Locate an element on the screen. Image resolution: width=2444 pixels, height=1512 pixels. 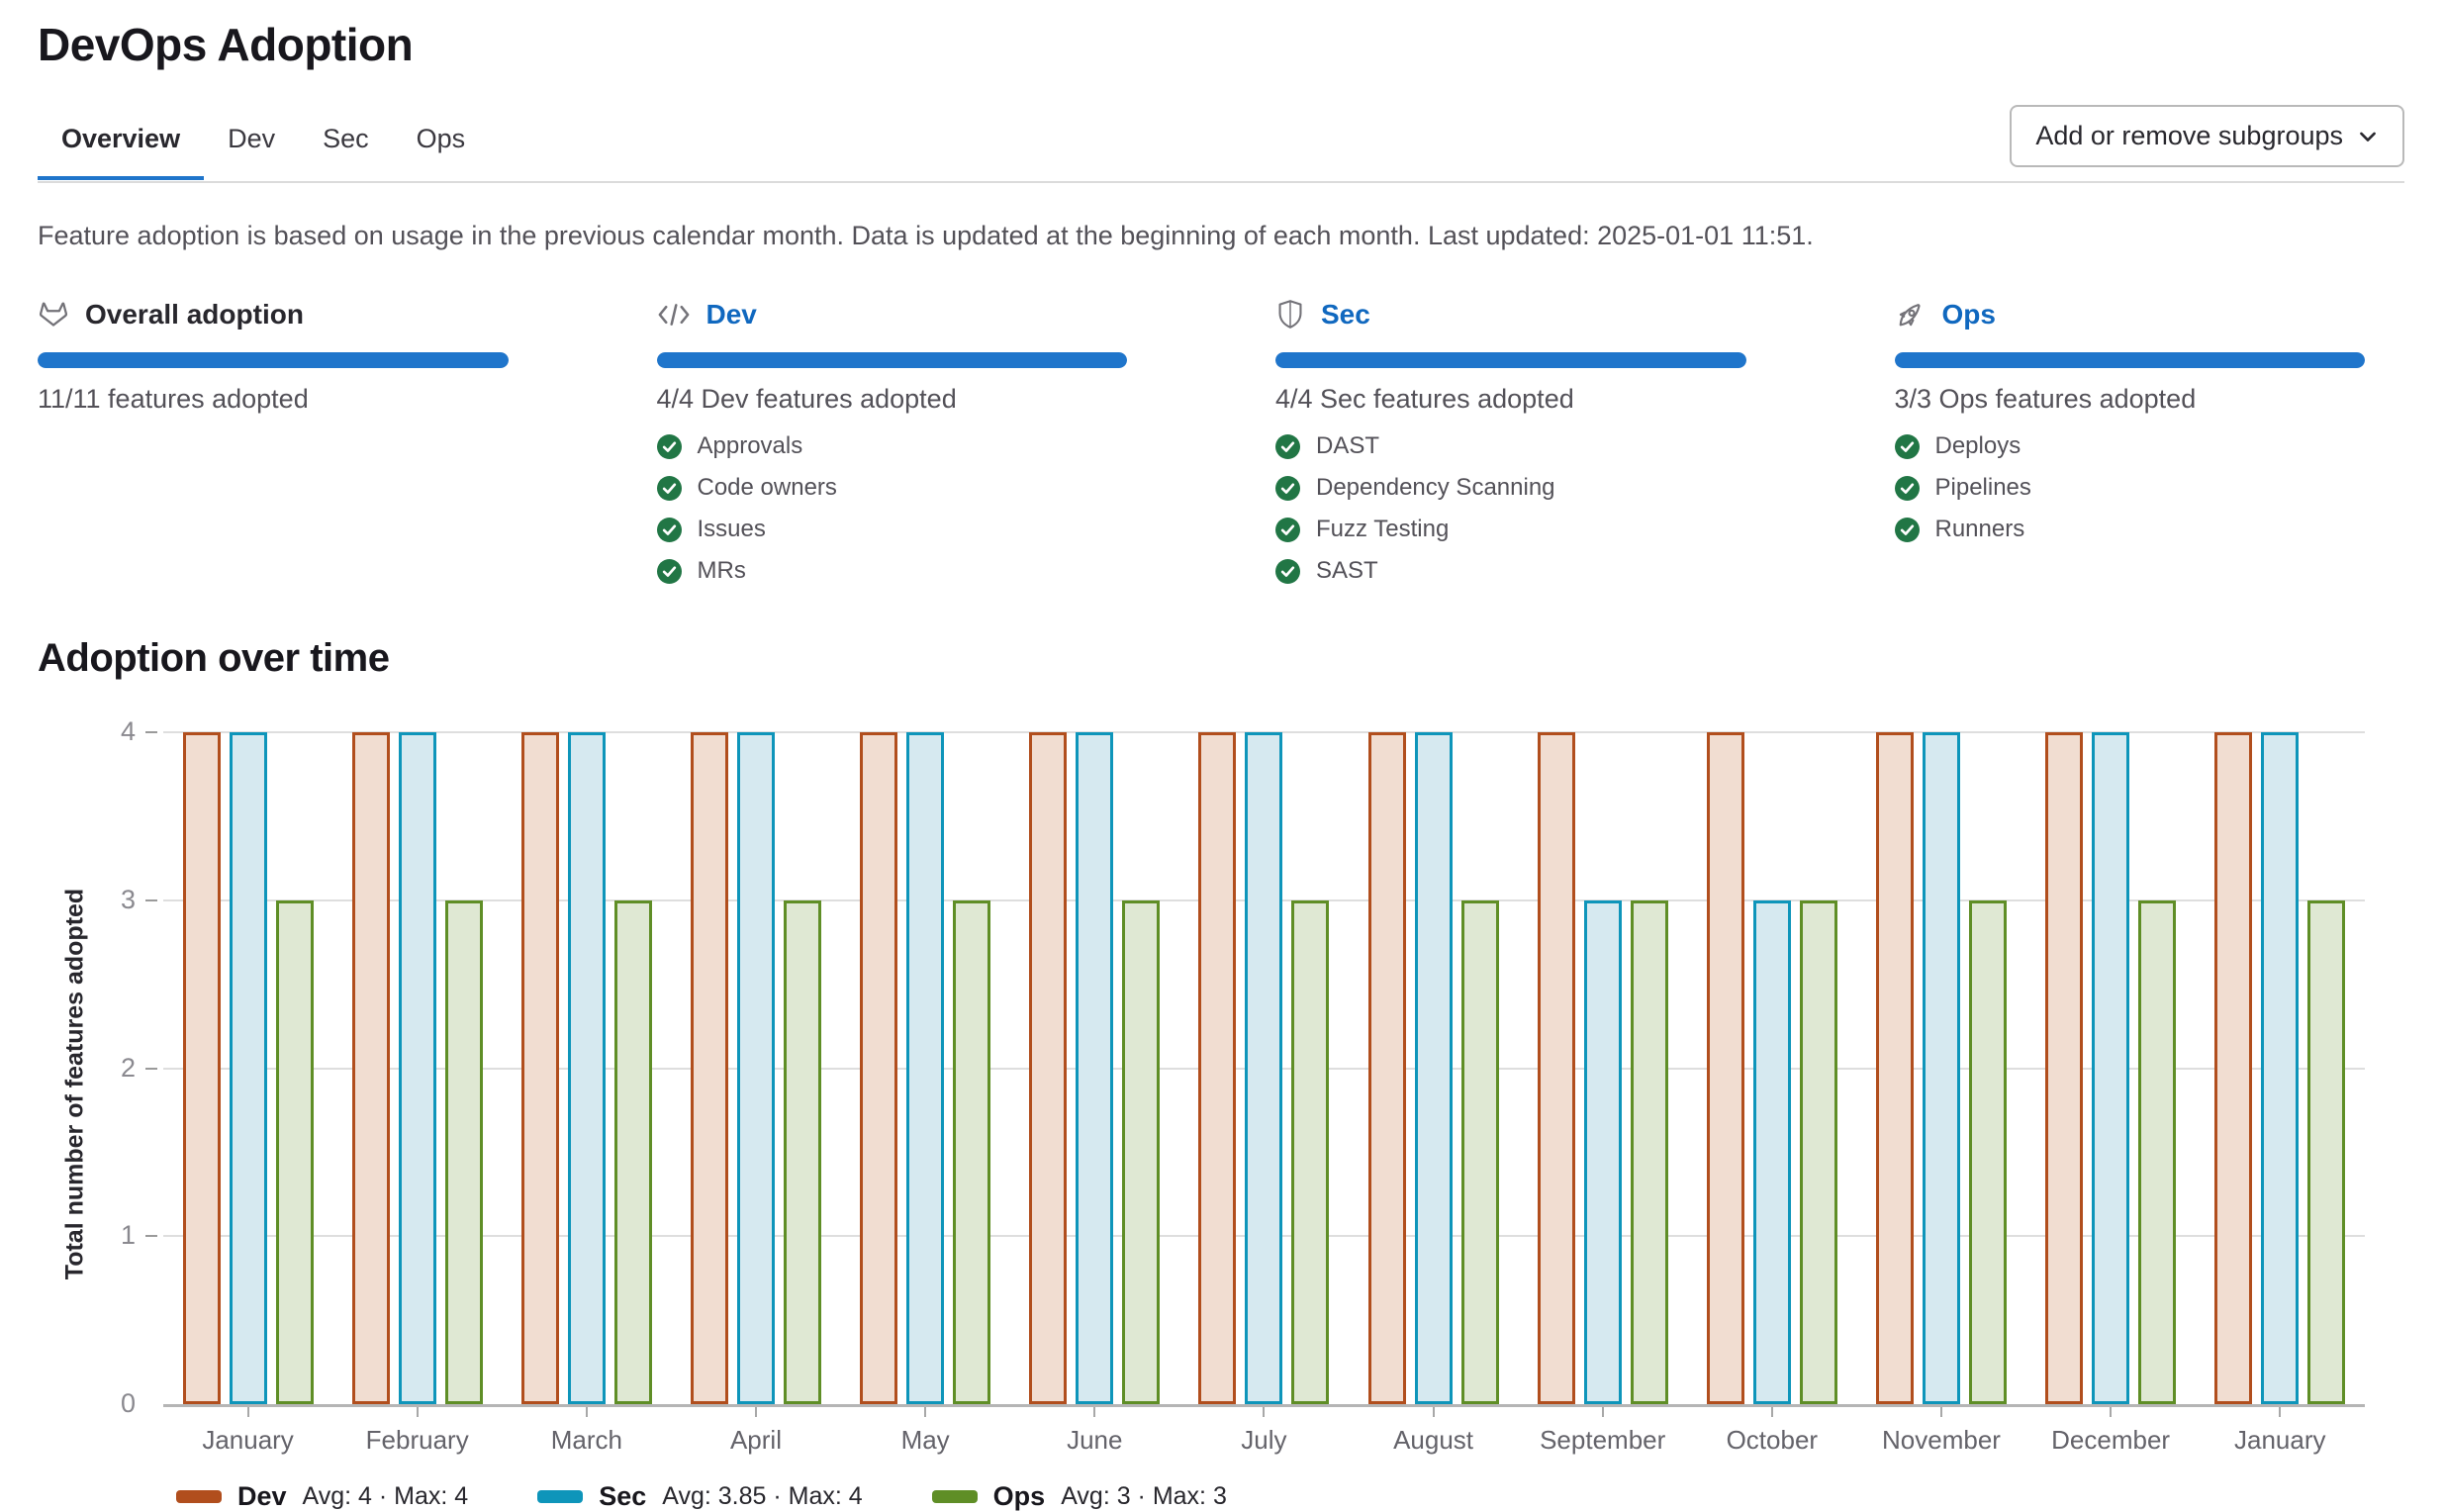
bar-ops-october is located at coordinates (1818, 1151).